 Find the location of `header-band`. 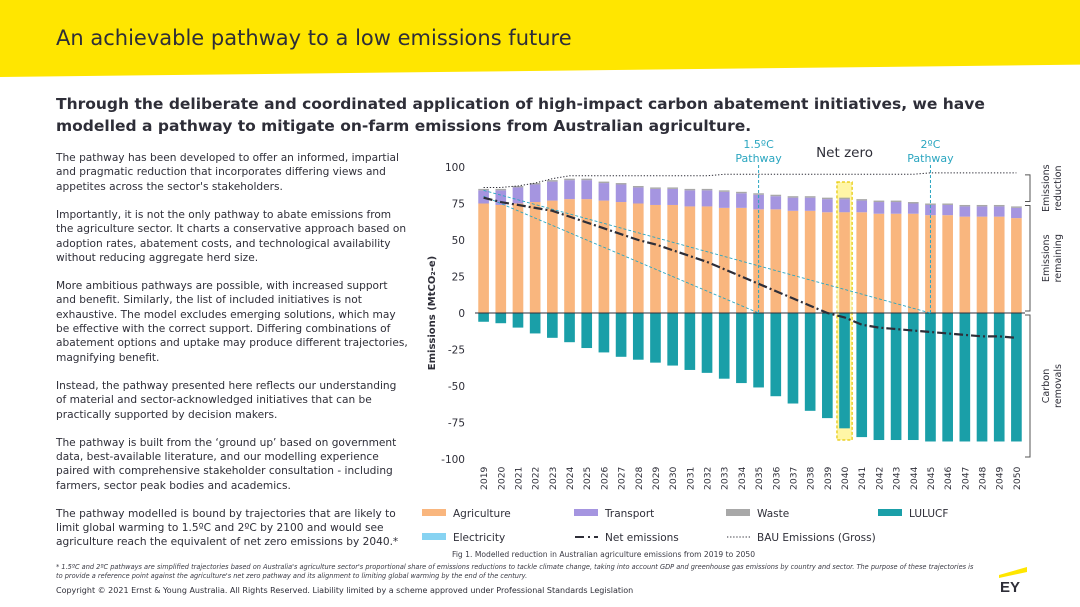

header-band is located at coordinates (540, 38).